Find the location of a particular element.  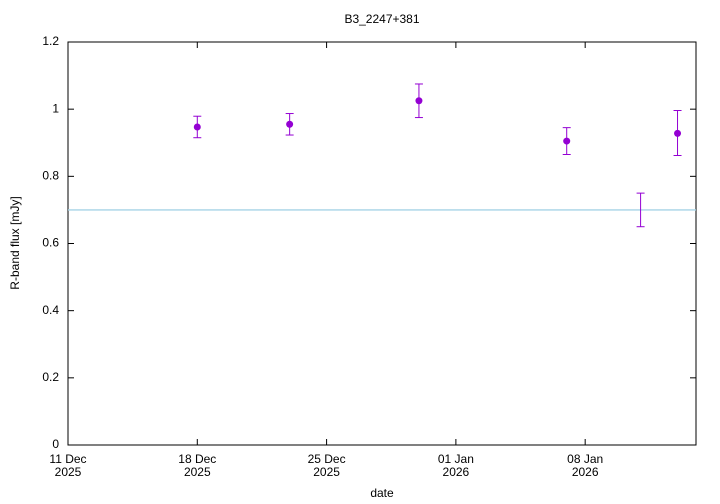

y-tick-label: 0.6 is located at coordinates (50, 243).